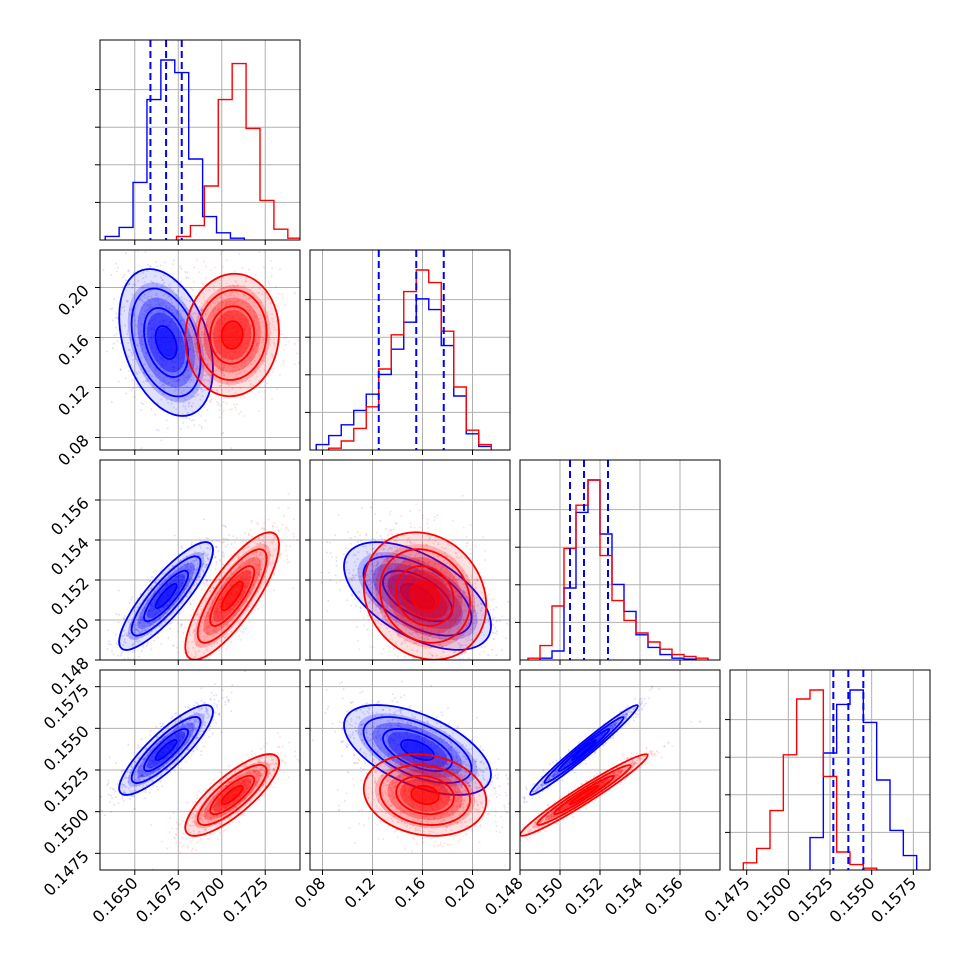 The width and height of the screenshot is (970, 970). I want to click on panel-frame, so click(410, 350).